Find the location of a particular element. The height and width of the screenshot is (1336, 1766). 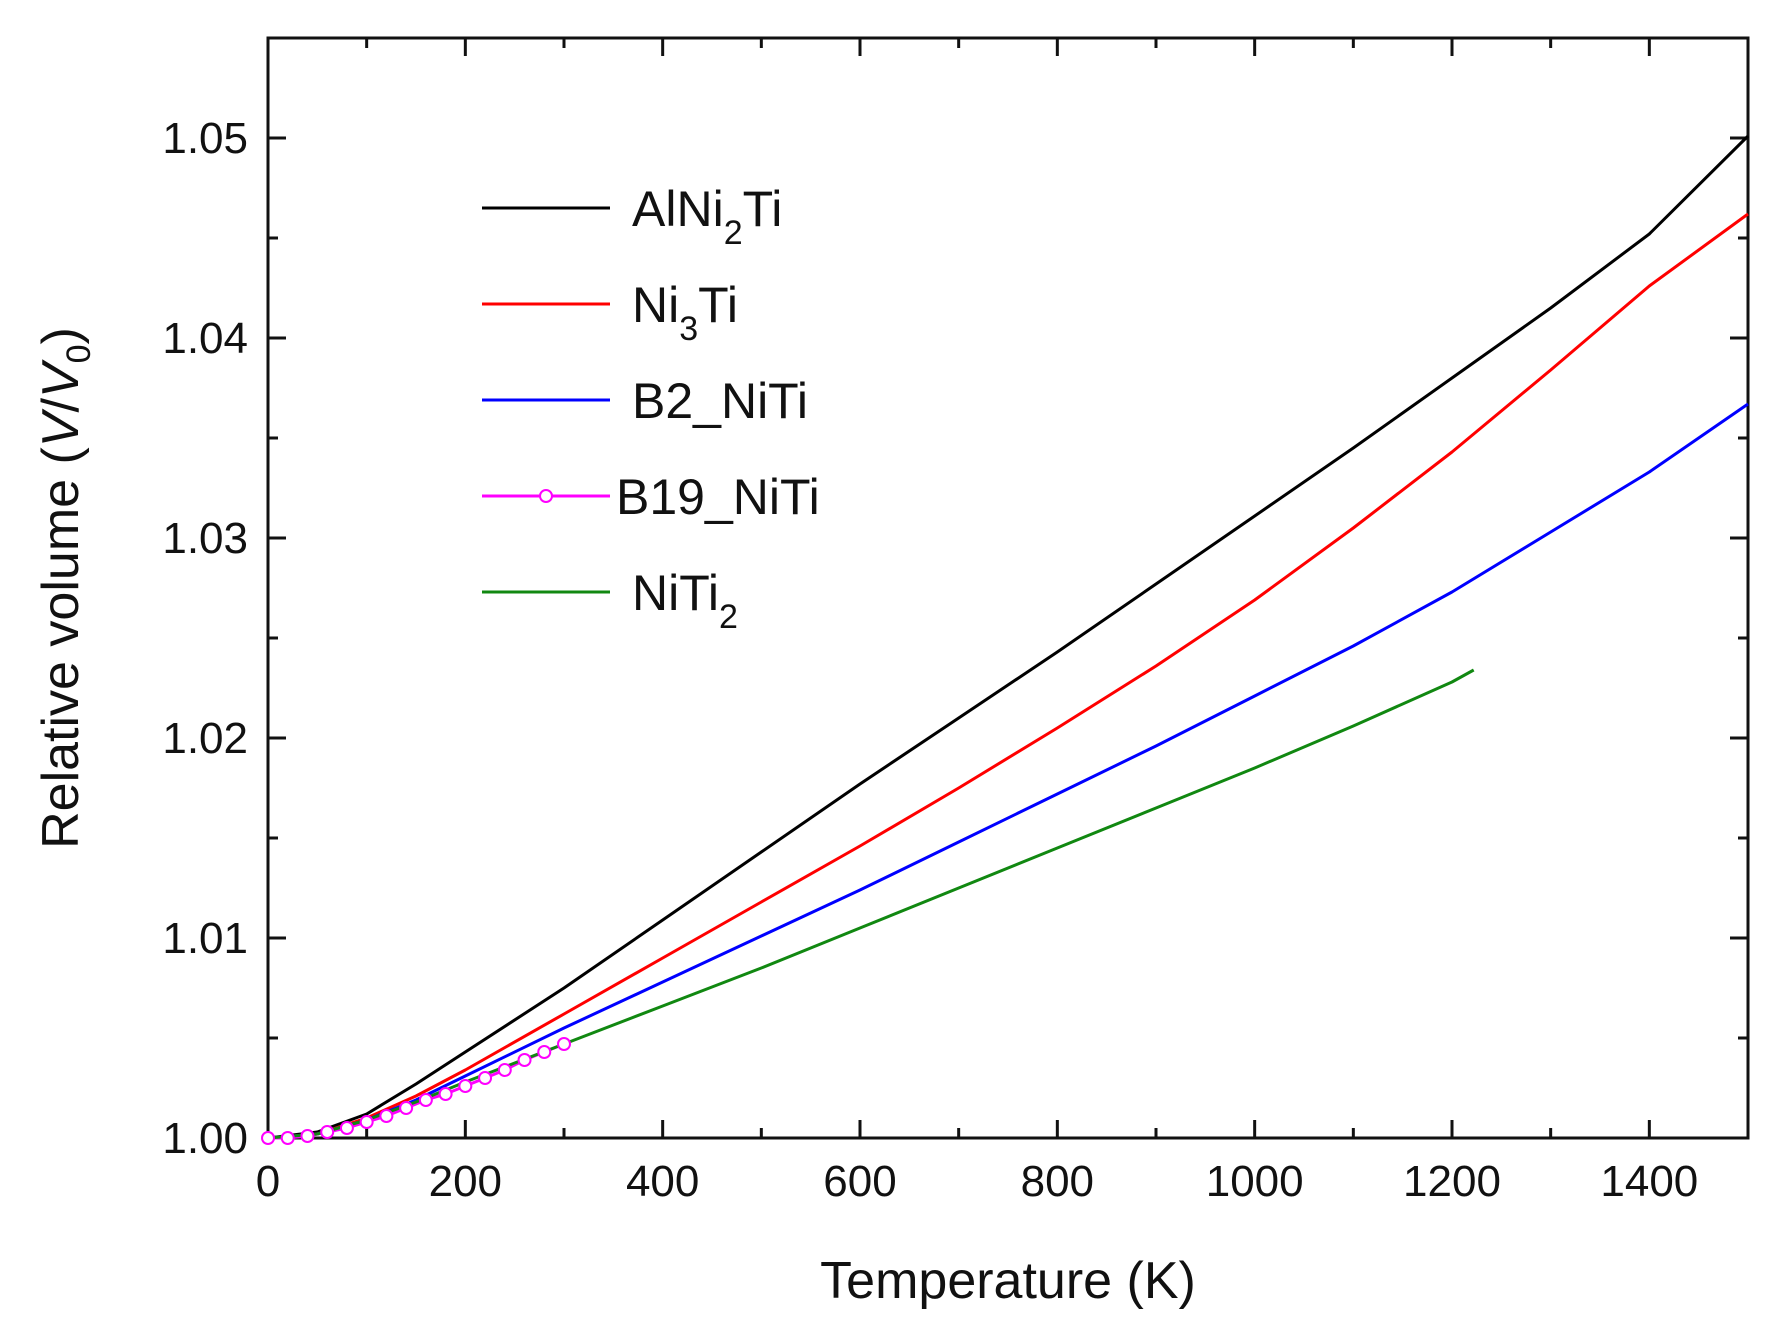

x-tick-label: 400 is located at coordinates (662, 1181).